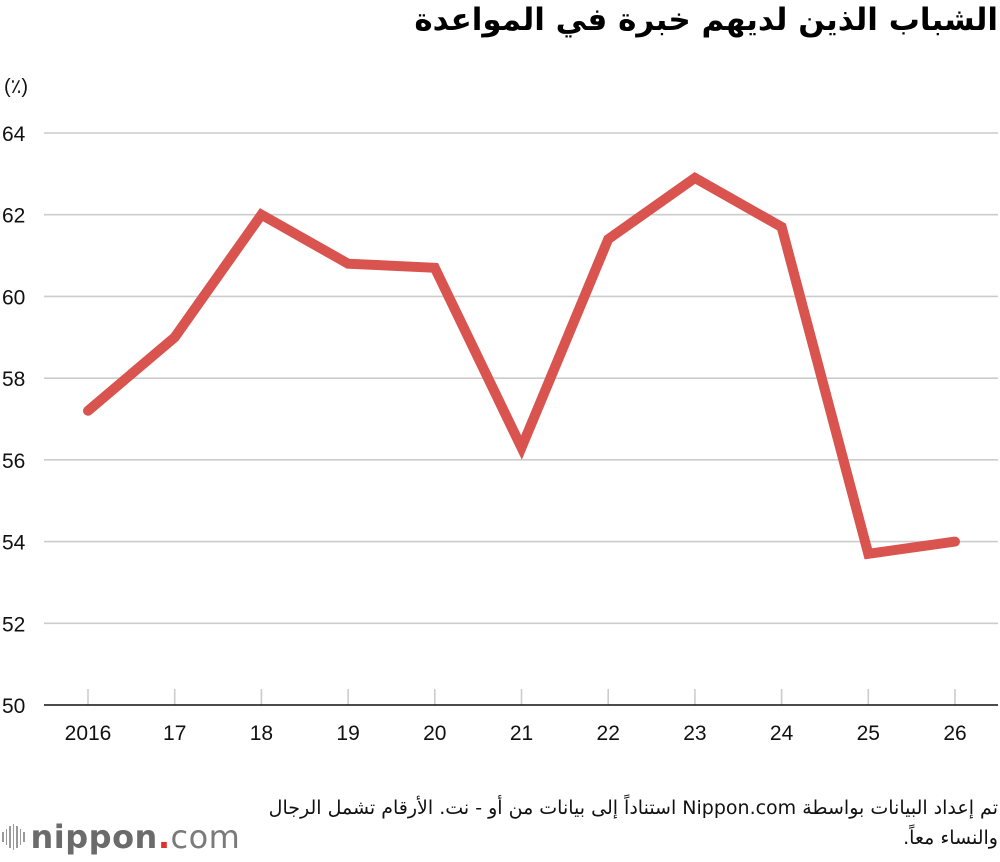 This screenshot has height=862, width=1000. What do you see at coordinates (434, 733) in the screenshot?
I see `x-tick-label: 20` at bounding box center [434, 733].